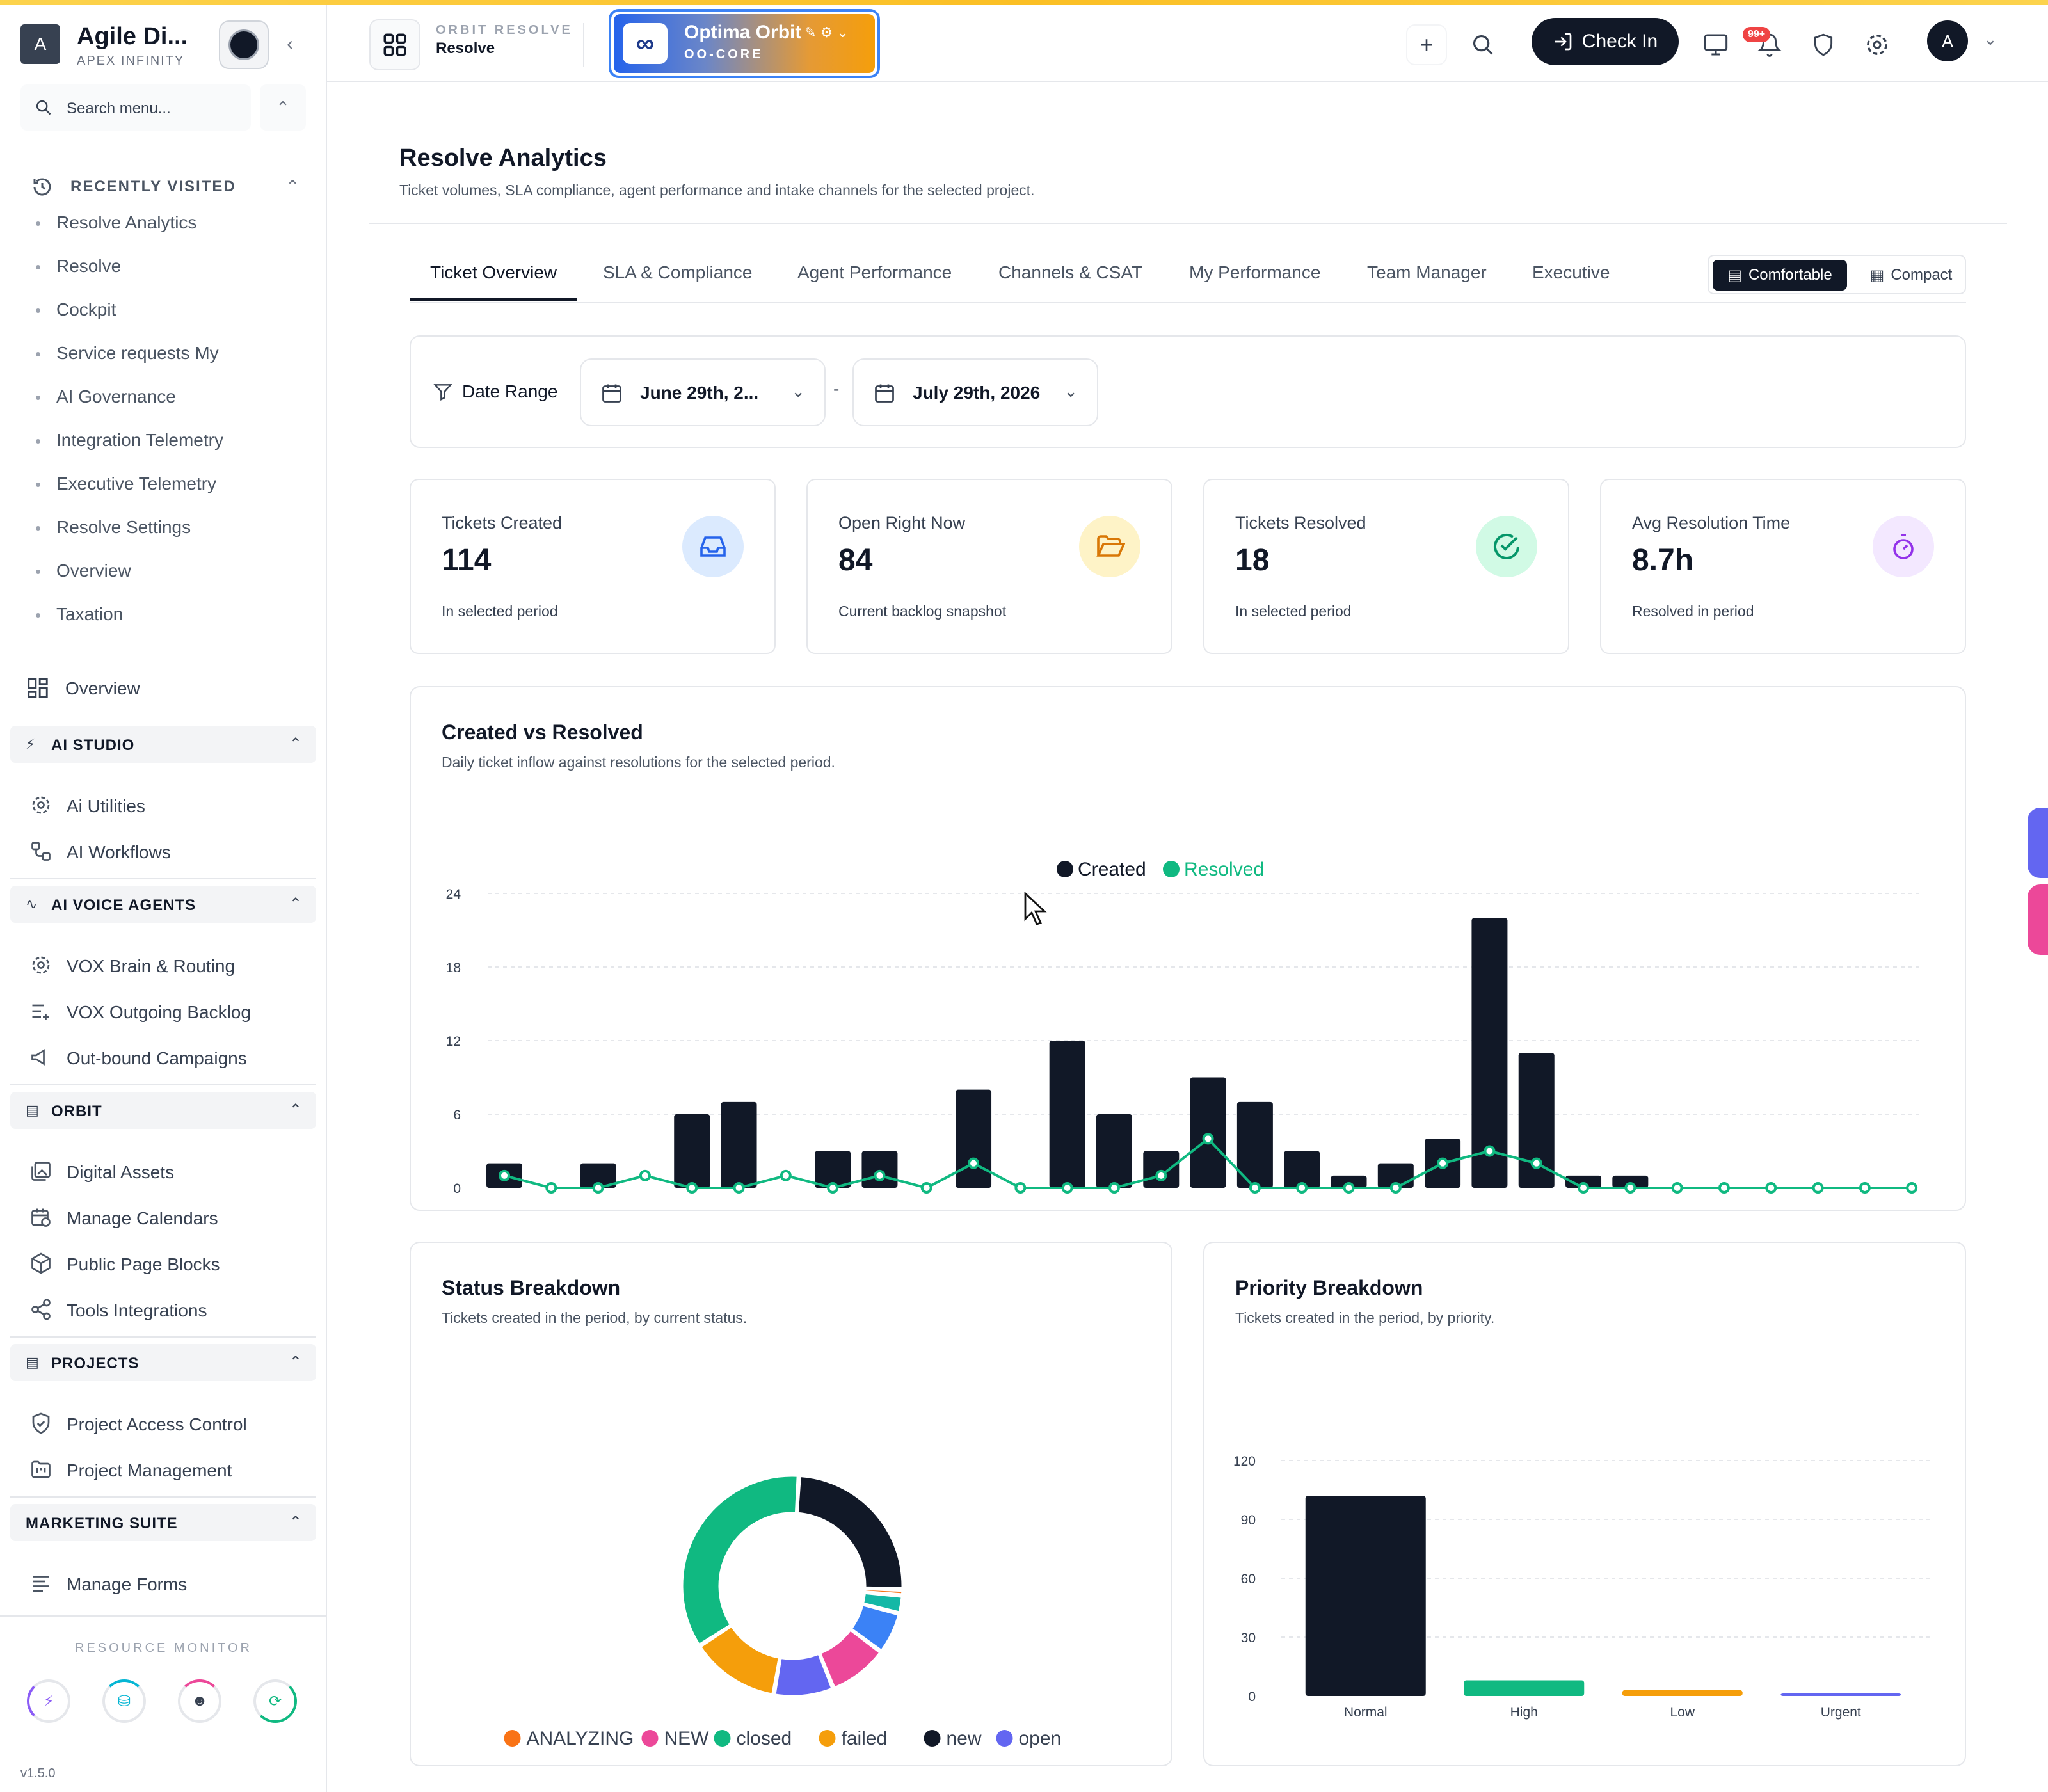  What do you see at coordinates (1715, 44) in the screenshot?
I see `monitor-button` at bounding box center [1715, 44].